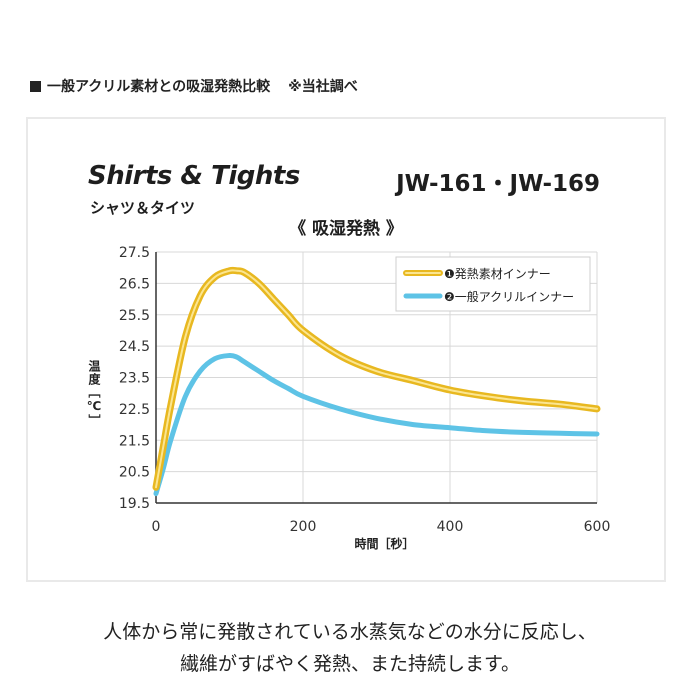 The image size is (700, 700). Describe the element at coordinates (134, 253) in the screenshot. I see `y-tick-label: 27.5` at that location.